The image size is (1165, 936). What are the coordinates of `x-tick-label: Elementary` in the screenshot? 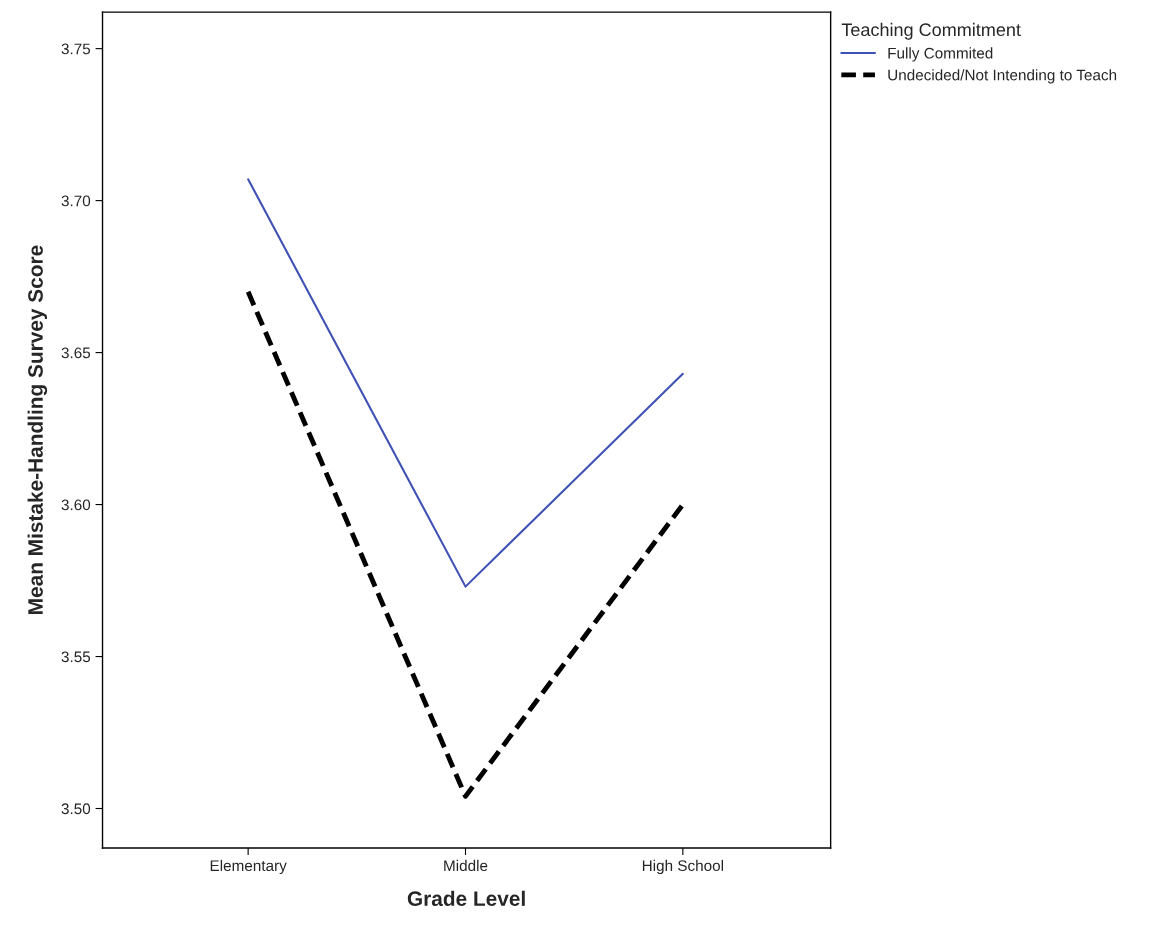 It's located at (248, 867).